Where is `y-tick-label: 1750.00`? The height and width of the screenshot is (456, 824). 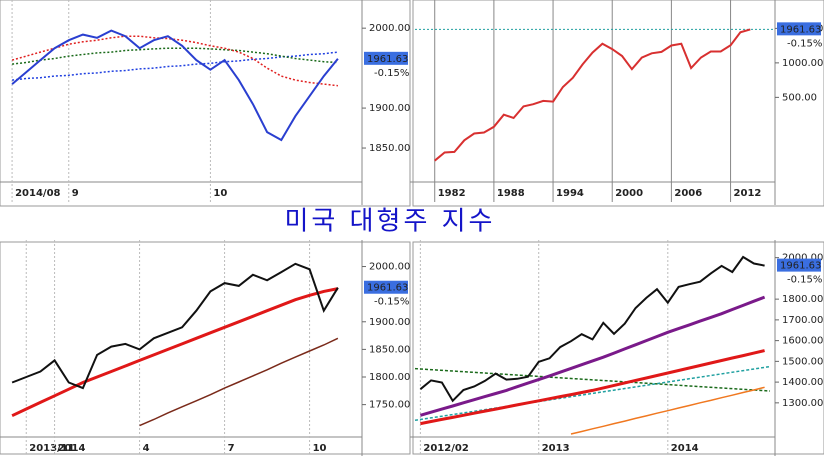 y-tick-label: 1750.00 is located at coordinates (389, 405).